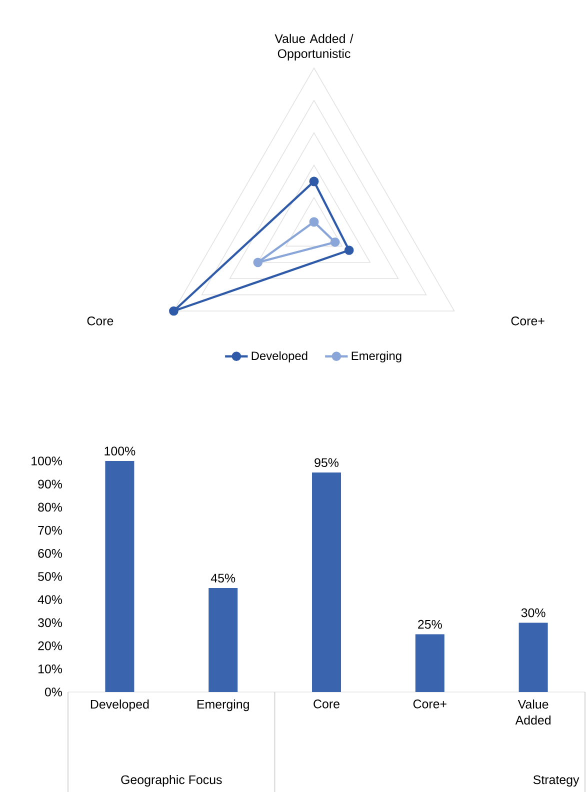  I want to click on y-tick-label: 0%, so click(53, 692).